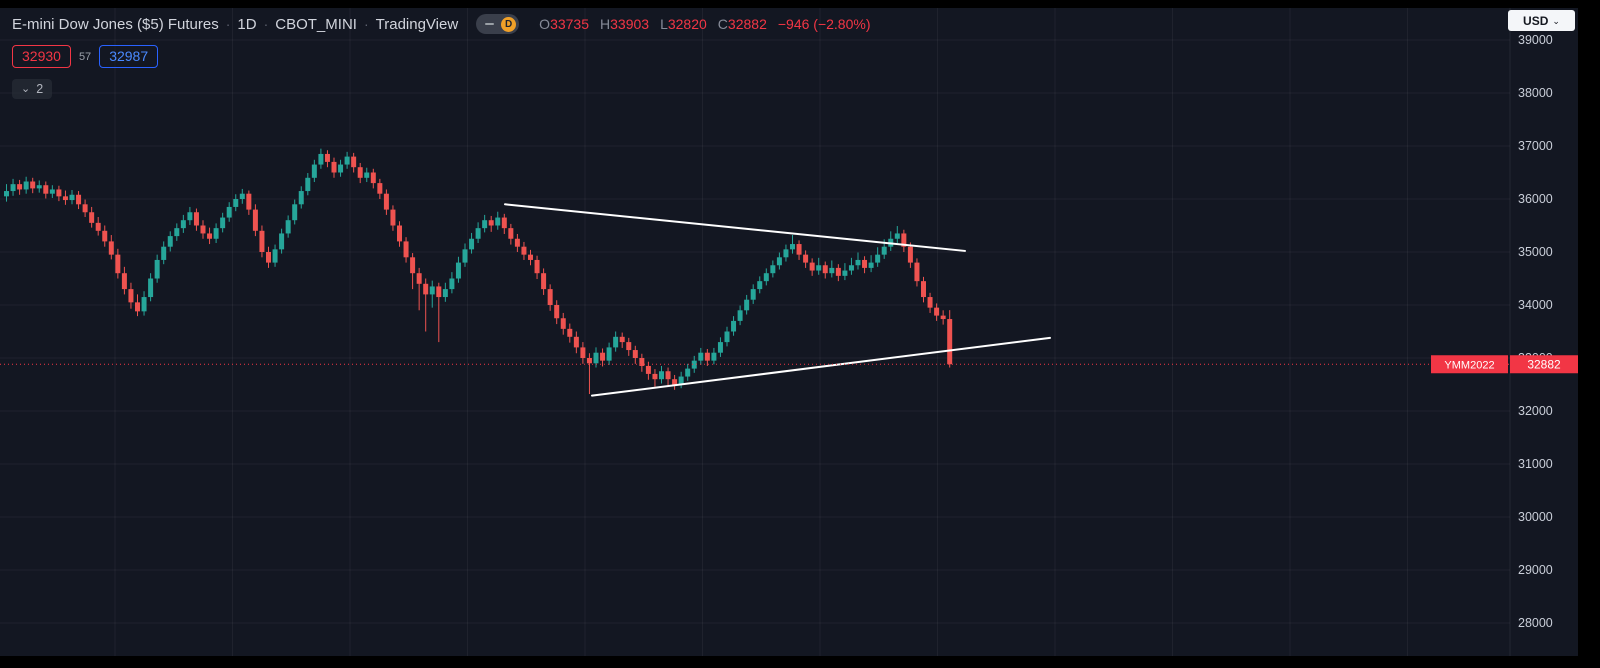 The image size is (1600, 668). What do you see at coordinates (824, 24) in the screenshot?
I see `change-value: −946 (−2.80%)` at bounding box center [824, 24].